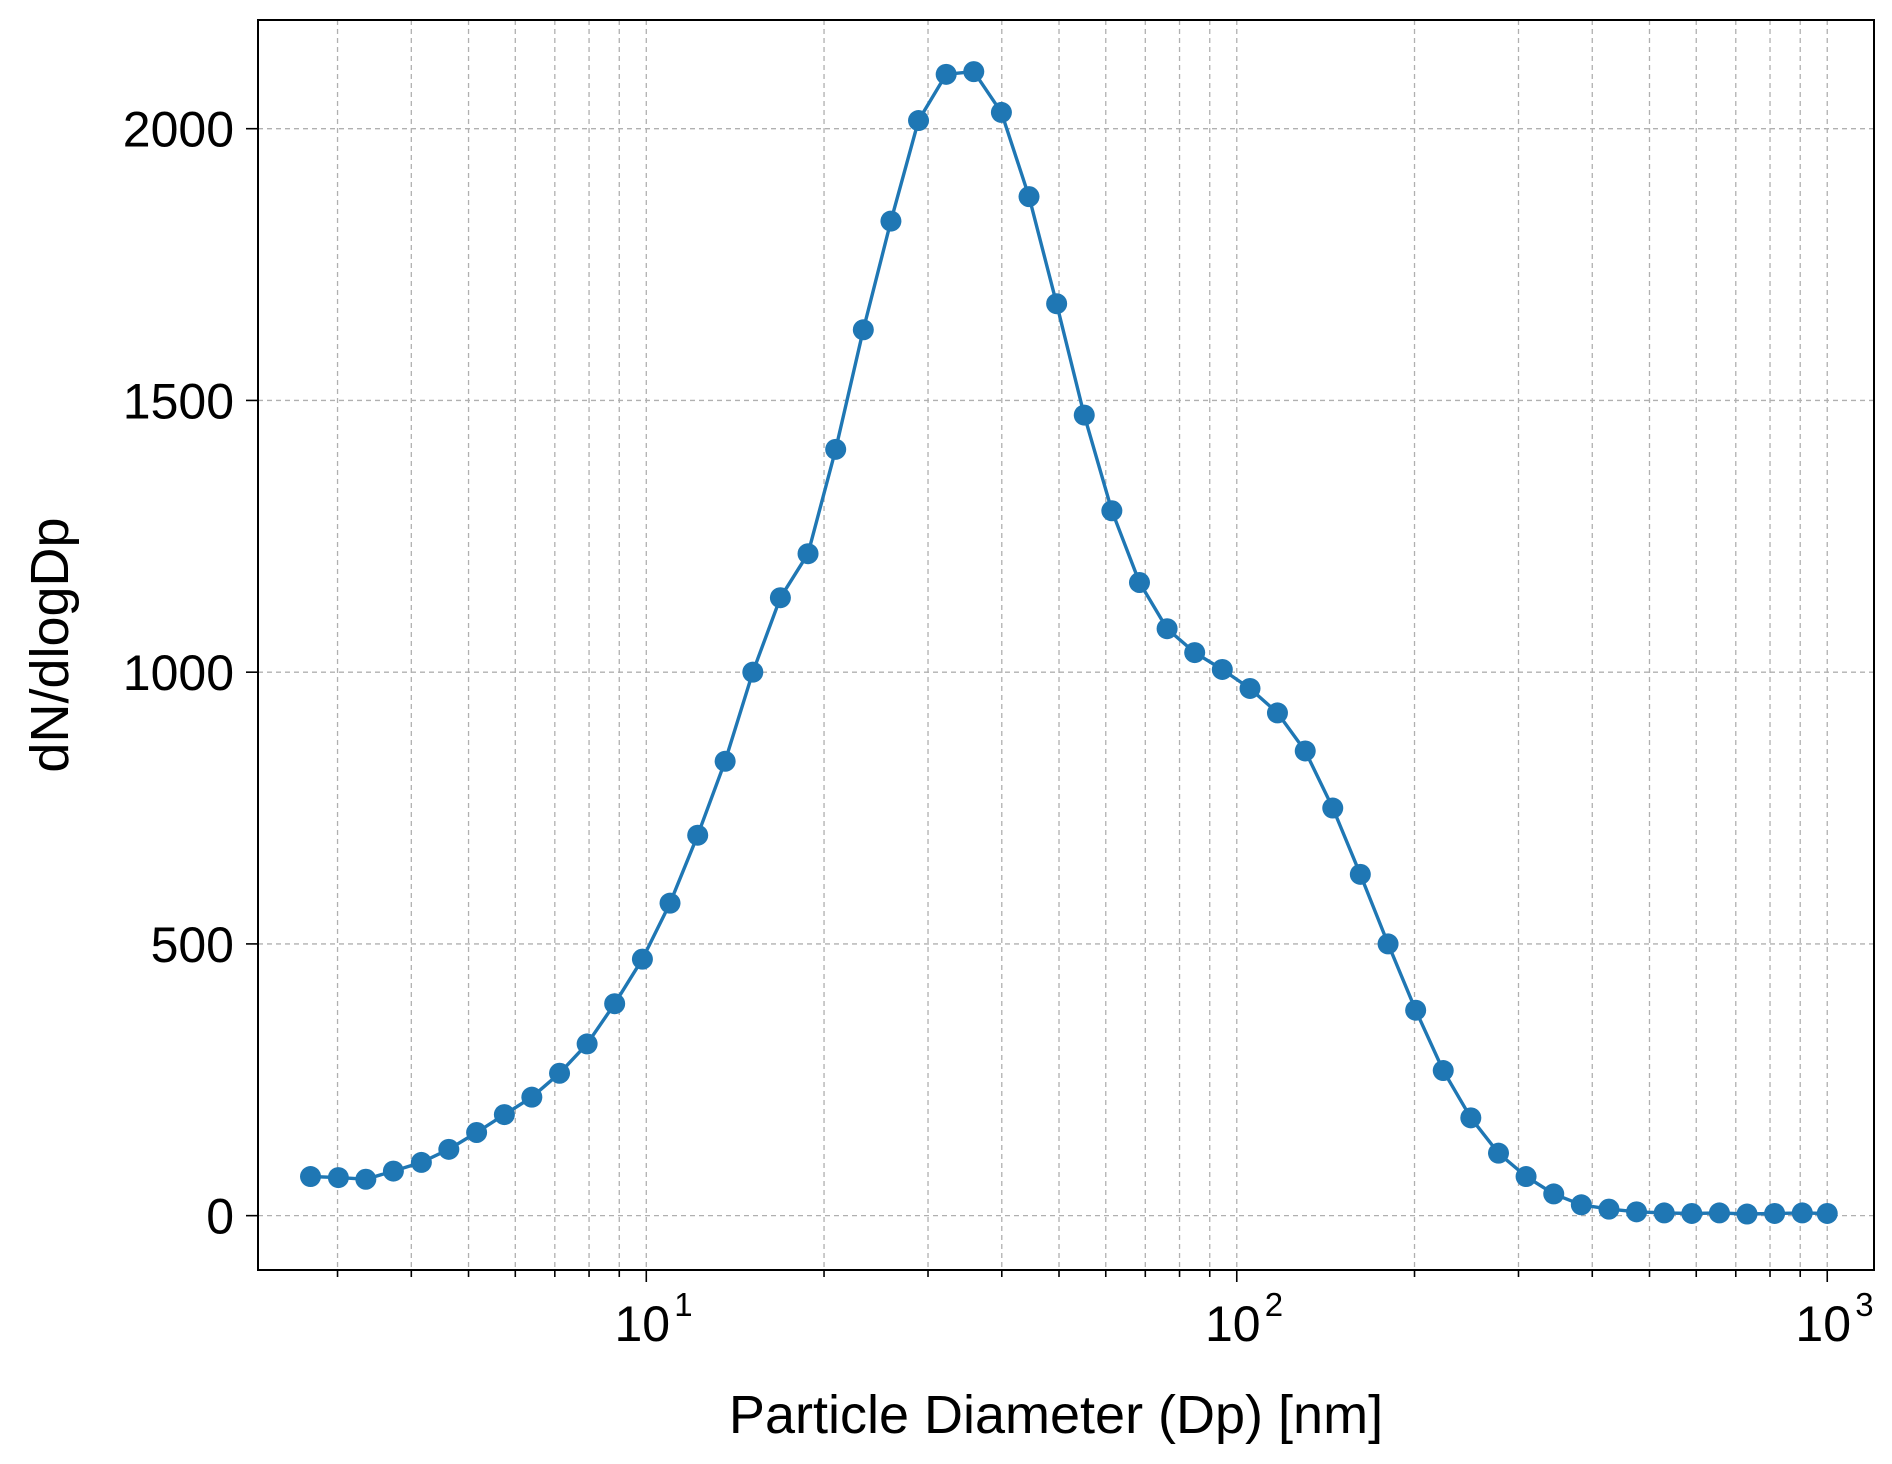  What do you see at coordinates (1274, 1304) in the screenshot?
I see `x-tick-exponent: 2` at bounding box center [1274, 1304].